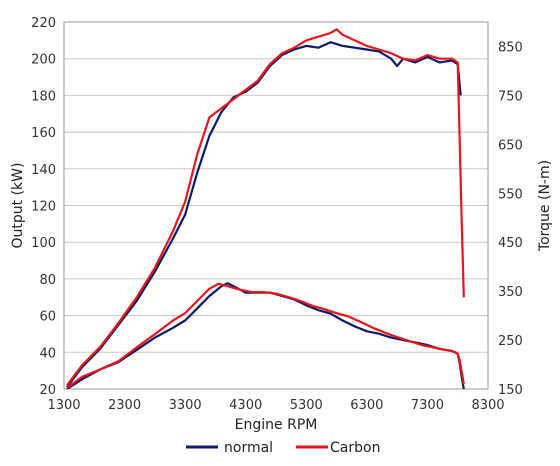 This screenshot has width=560, height=466. Describe the element at coordinates (510, 47) in the screenshot. I see `y-right-tick-label: 850` at that location.